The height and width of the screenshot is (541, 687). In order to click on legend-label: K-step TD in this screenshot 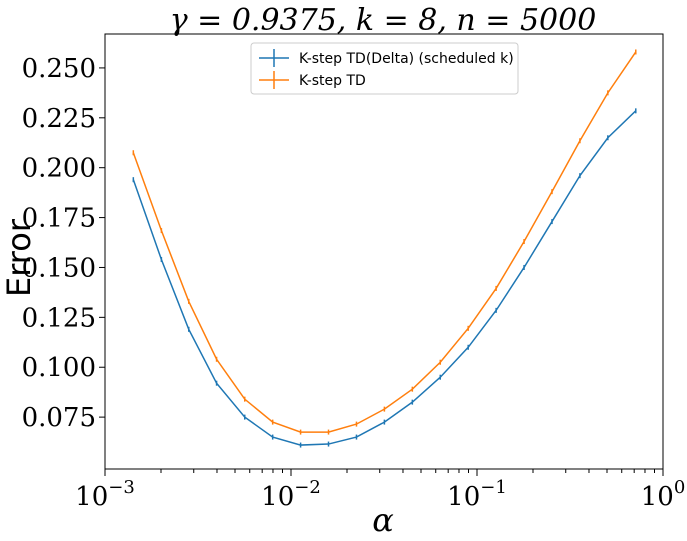, I will do `click(332, 81)`.